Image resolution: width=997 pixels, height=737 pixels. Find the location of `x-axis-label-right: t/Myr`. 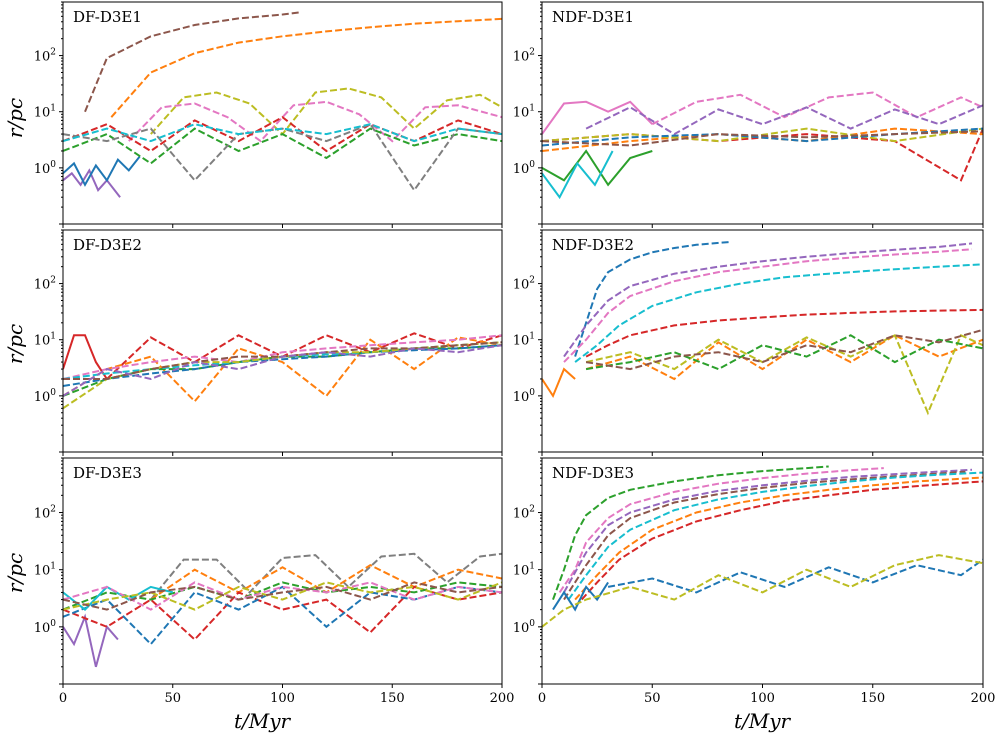

x-axis-label-right: t/Myr is located at coordinates (763, 721).